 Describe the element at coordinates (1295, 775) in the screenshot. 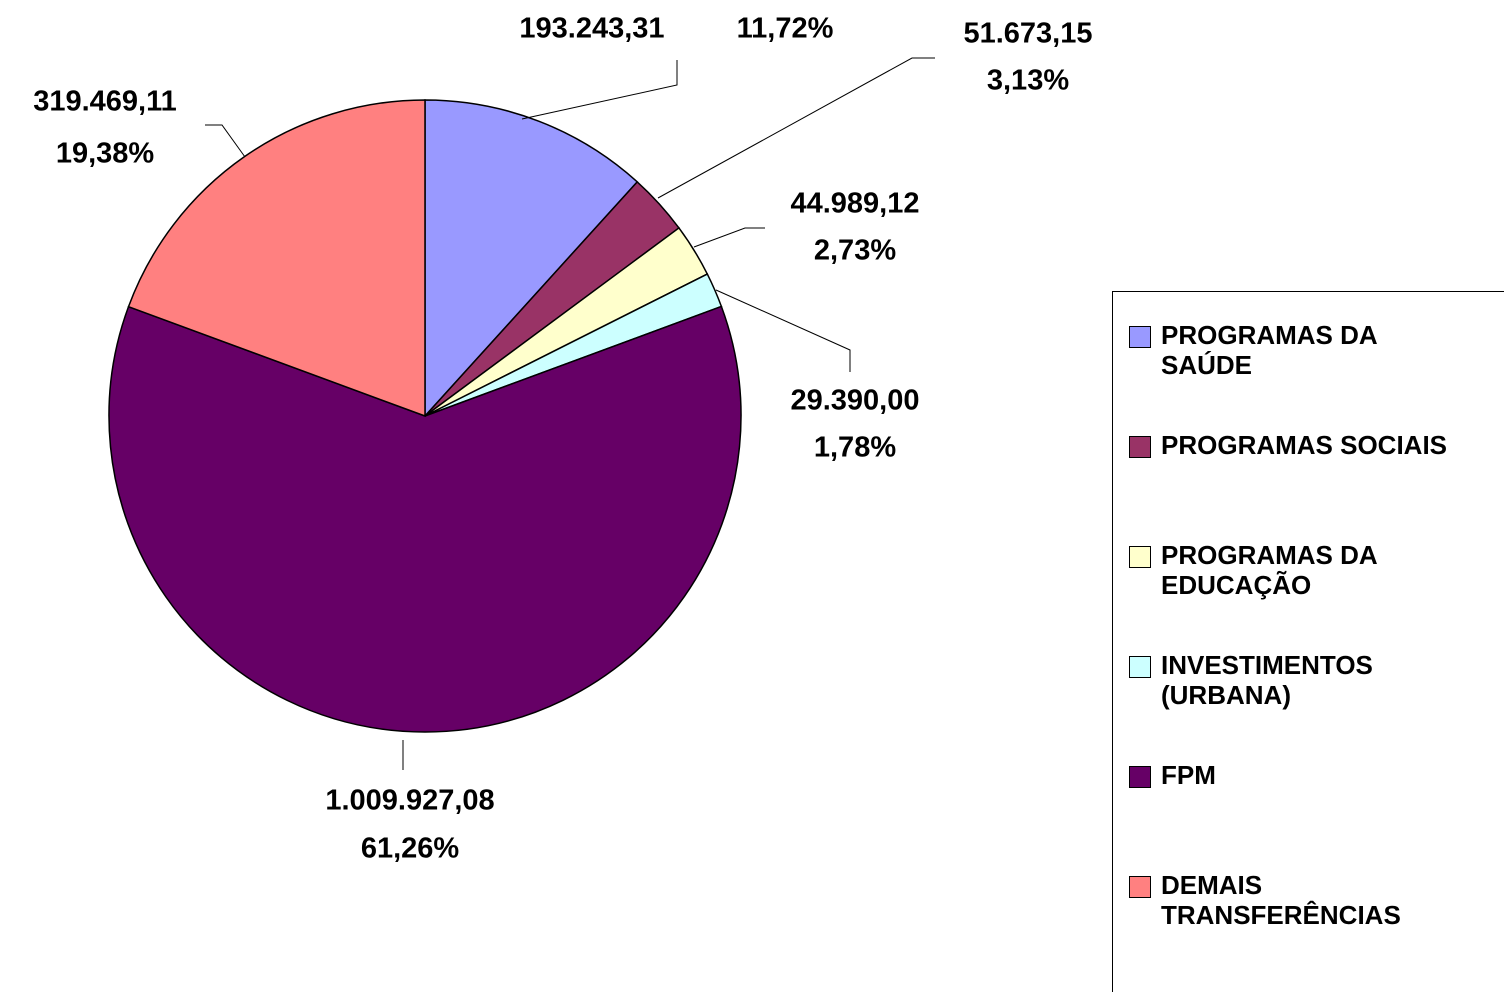

I see `legend-item: FPM` at that location.